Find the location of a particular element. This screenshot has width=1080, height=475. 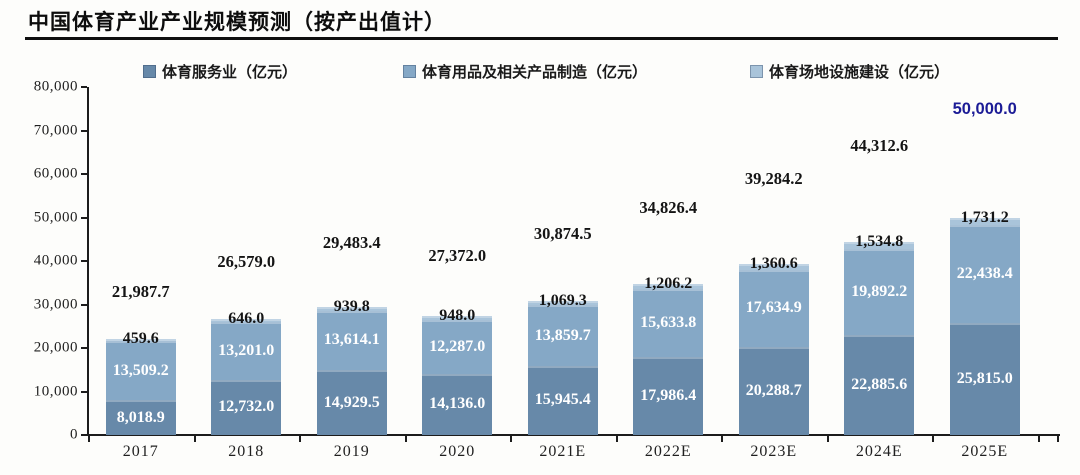

bar-segment-2024E-s1 is located at coordinates (879, 292).